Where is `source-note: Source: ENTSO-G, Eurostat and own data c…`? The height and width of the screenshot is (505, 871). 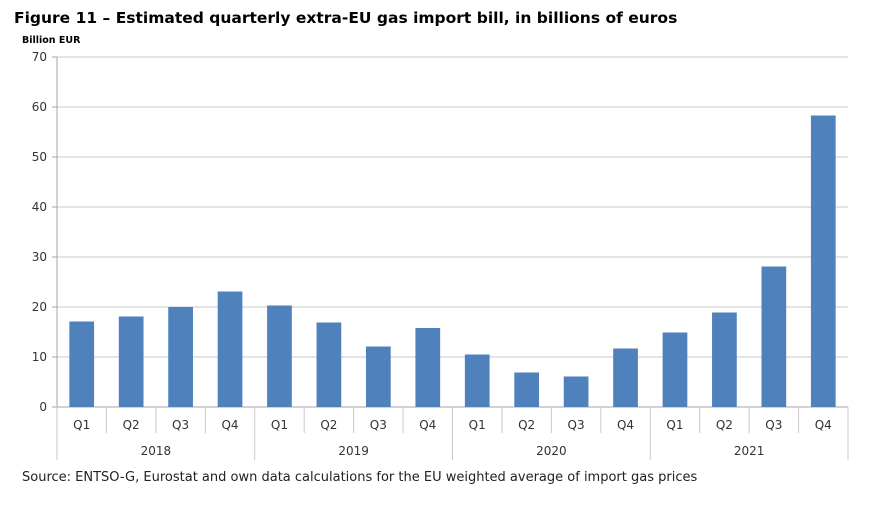 source-note: Source: ENTSO-G, Eurostat and own data c… is located at coordinates (360, 477).